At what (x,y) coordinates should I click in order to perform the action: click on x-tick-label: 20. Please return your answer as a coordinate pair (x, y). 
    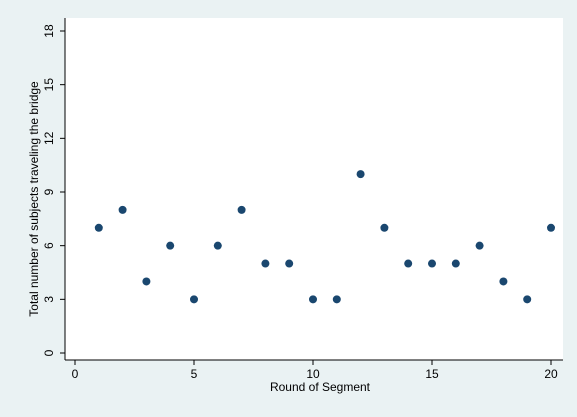
    Looking at the image, I should click on (551, 374).